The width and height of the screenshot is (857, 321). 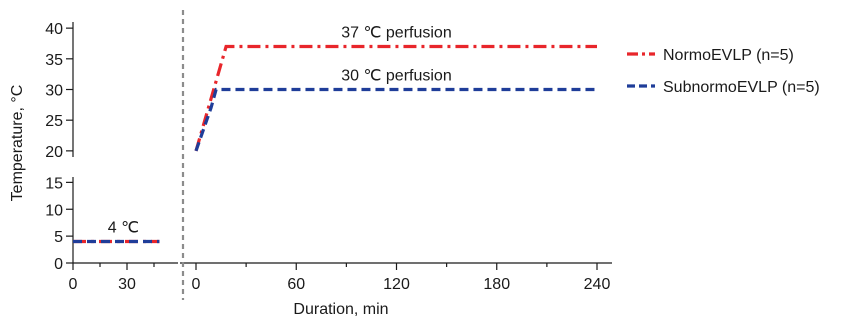 What do you see at coordinates (54, 210) in the screenshot?
I see `y-tick-label: 10` at bounding box center [54, 210].